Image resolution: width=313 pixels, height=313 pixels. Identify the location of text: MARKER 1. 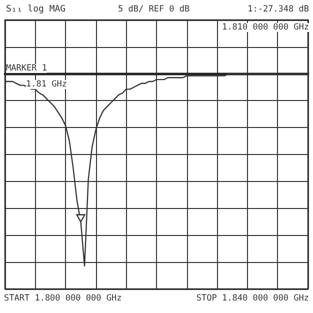
(26, 69).